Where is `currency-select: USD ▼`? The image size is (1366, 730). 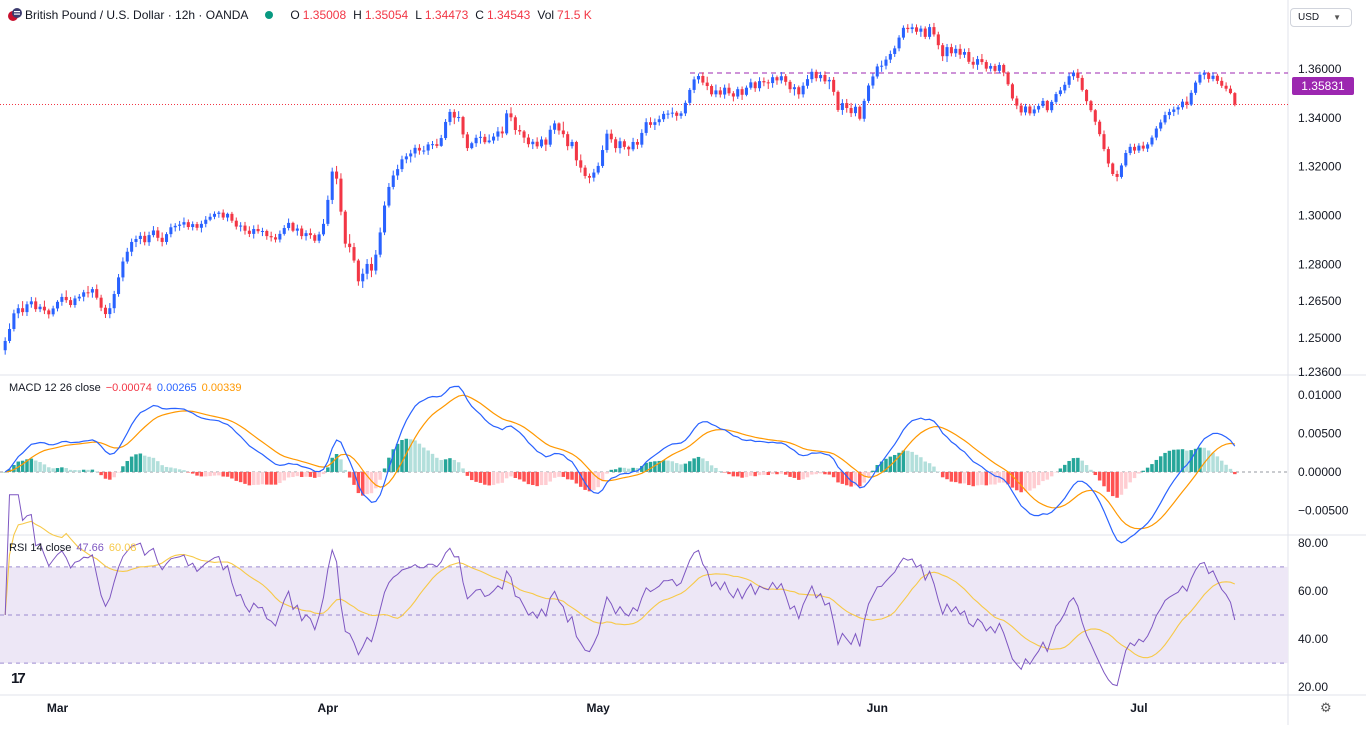 currency-select: USD ▼ is located at coordinates (1321, 17).